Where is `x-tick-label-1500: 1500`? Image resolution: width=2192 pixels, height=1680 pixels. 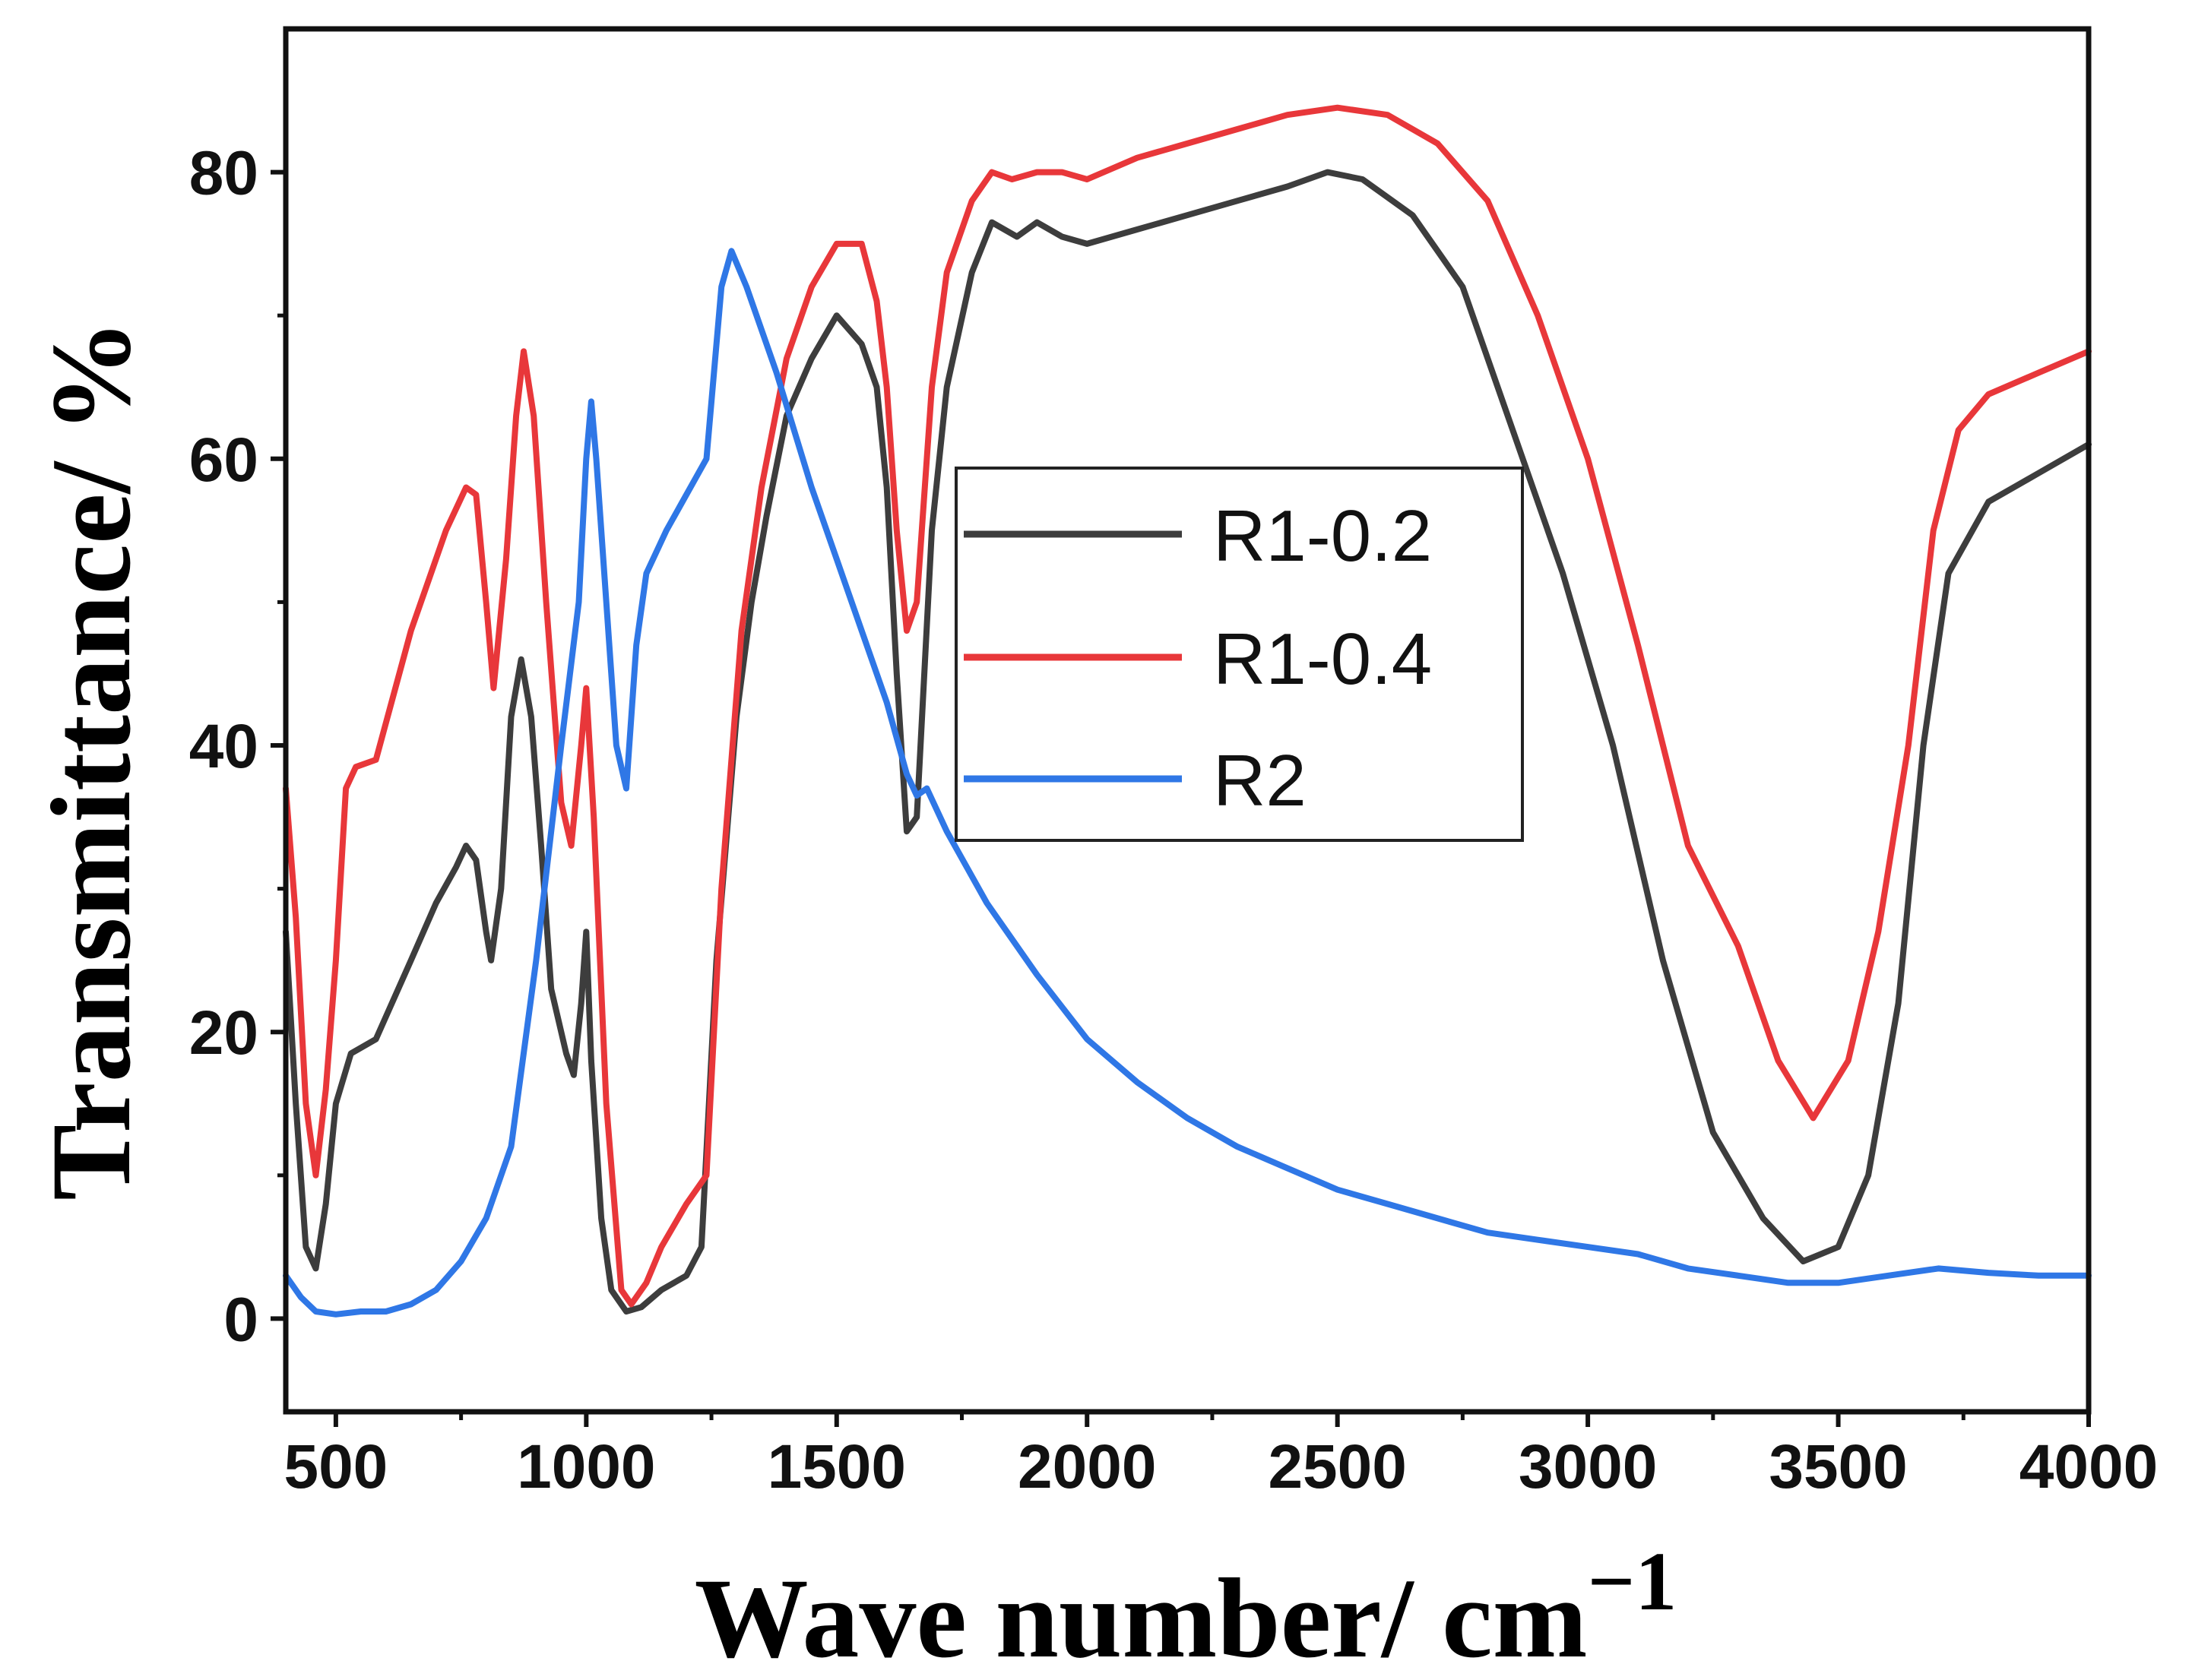 x-tick-label-1500: 1500 is located at coordinates (837, 1466).